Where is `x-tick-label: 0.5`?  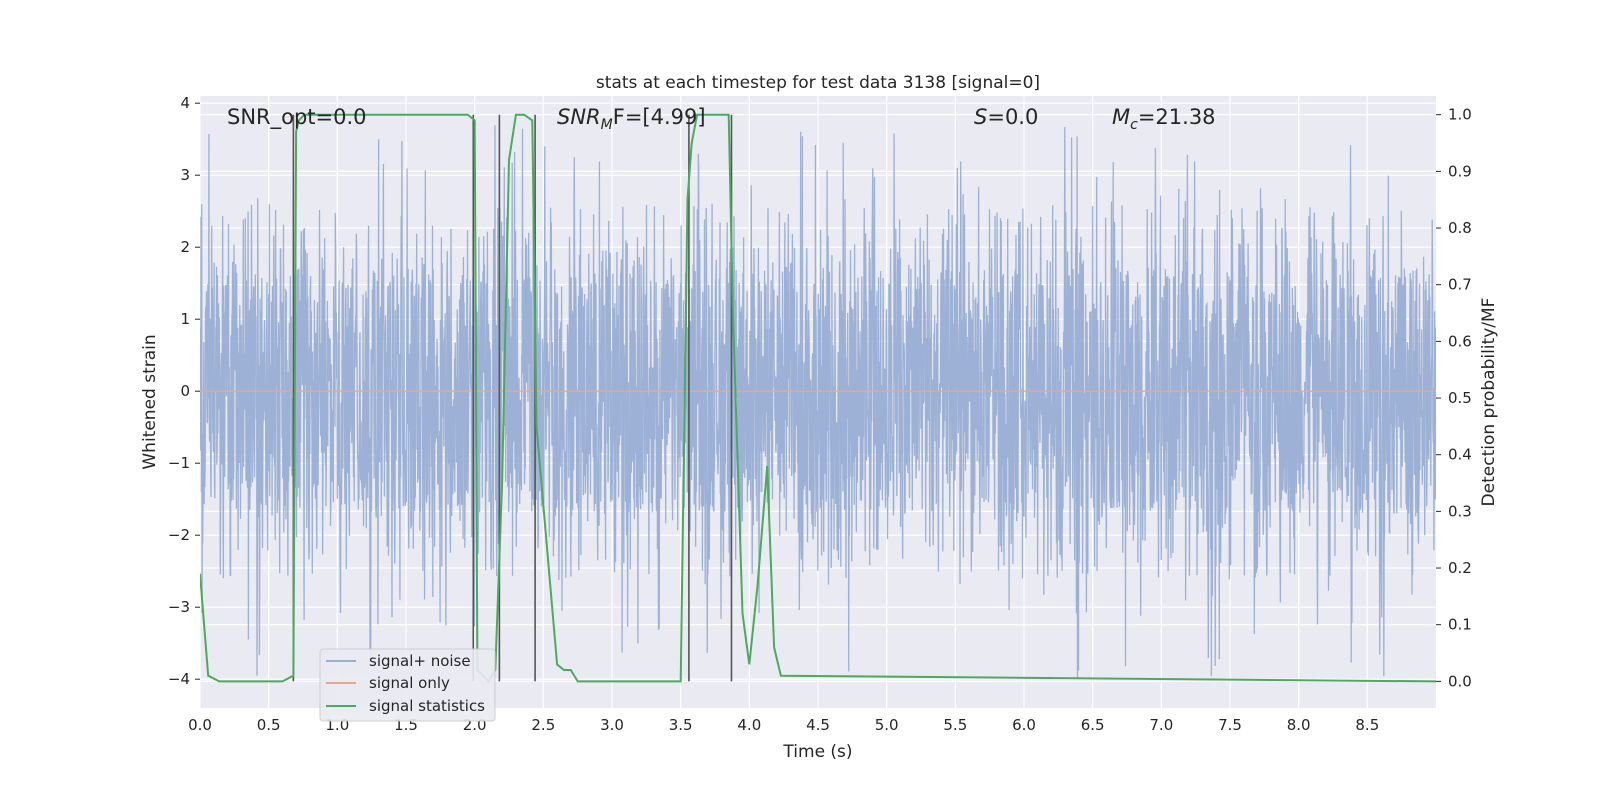
x-tick-label: 0.5 is located at coordinates (269, 725).